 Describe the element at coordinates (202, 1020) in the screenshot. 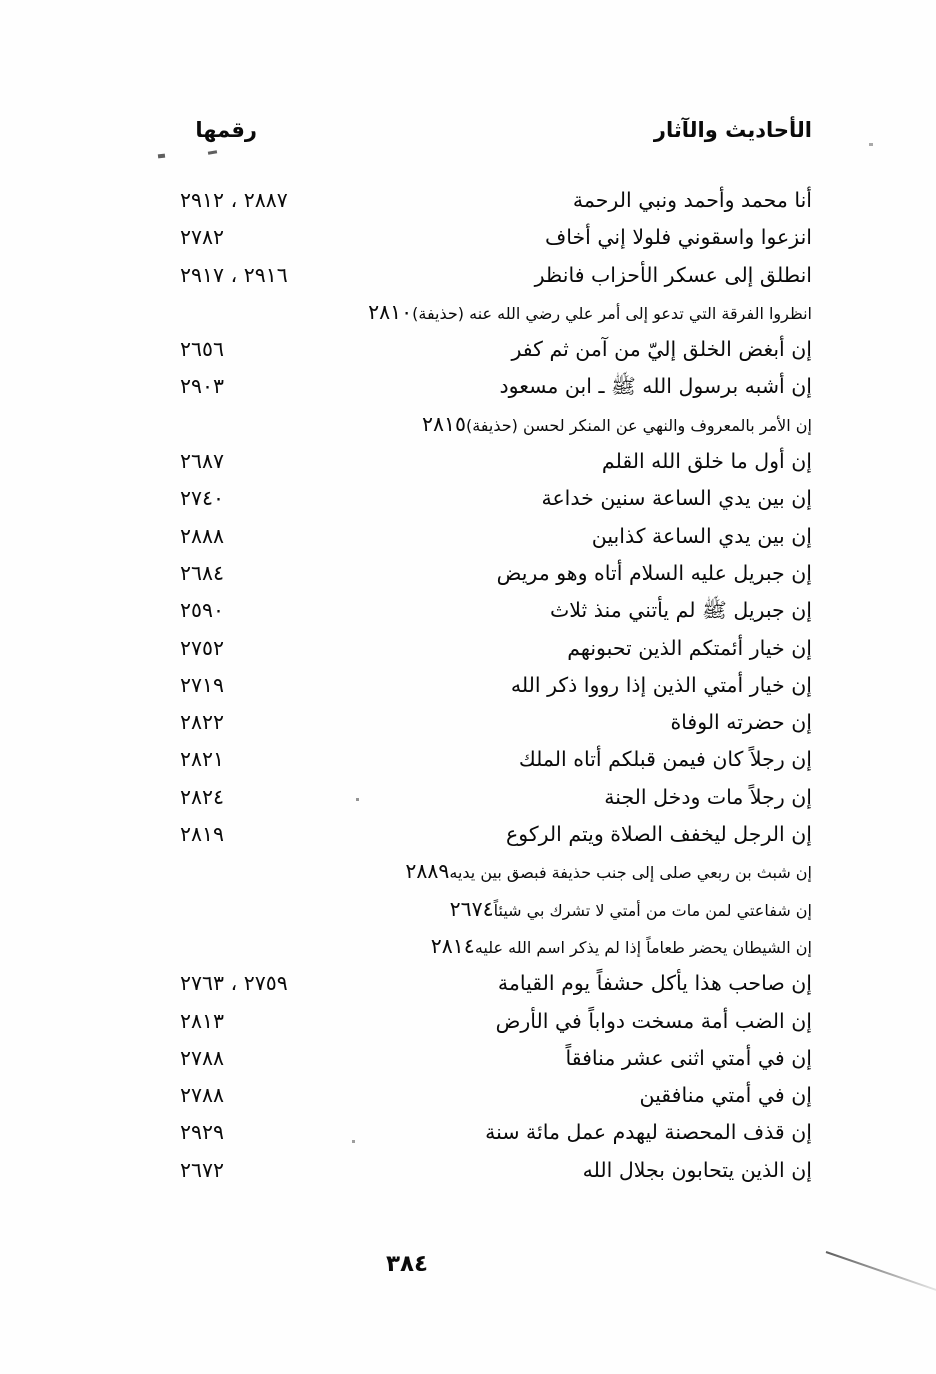

I see `index-entry-number: ٢٨١٣` at that location.